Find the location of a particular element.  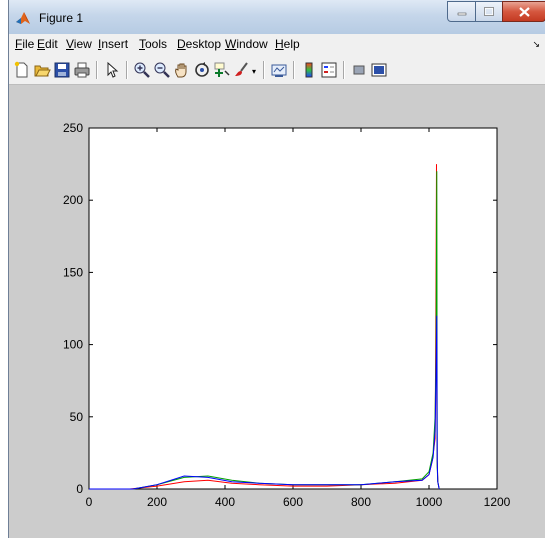

menu-window: Window is located at coordinates (246, 44).